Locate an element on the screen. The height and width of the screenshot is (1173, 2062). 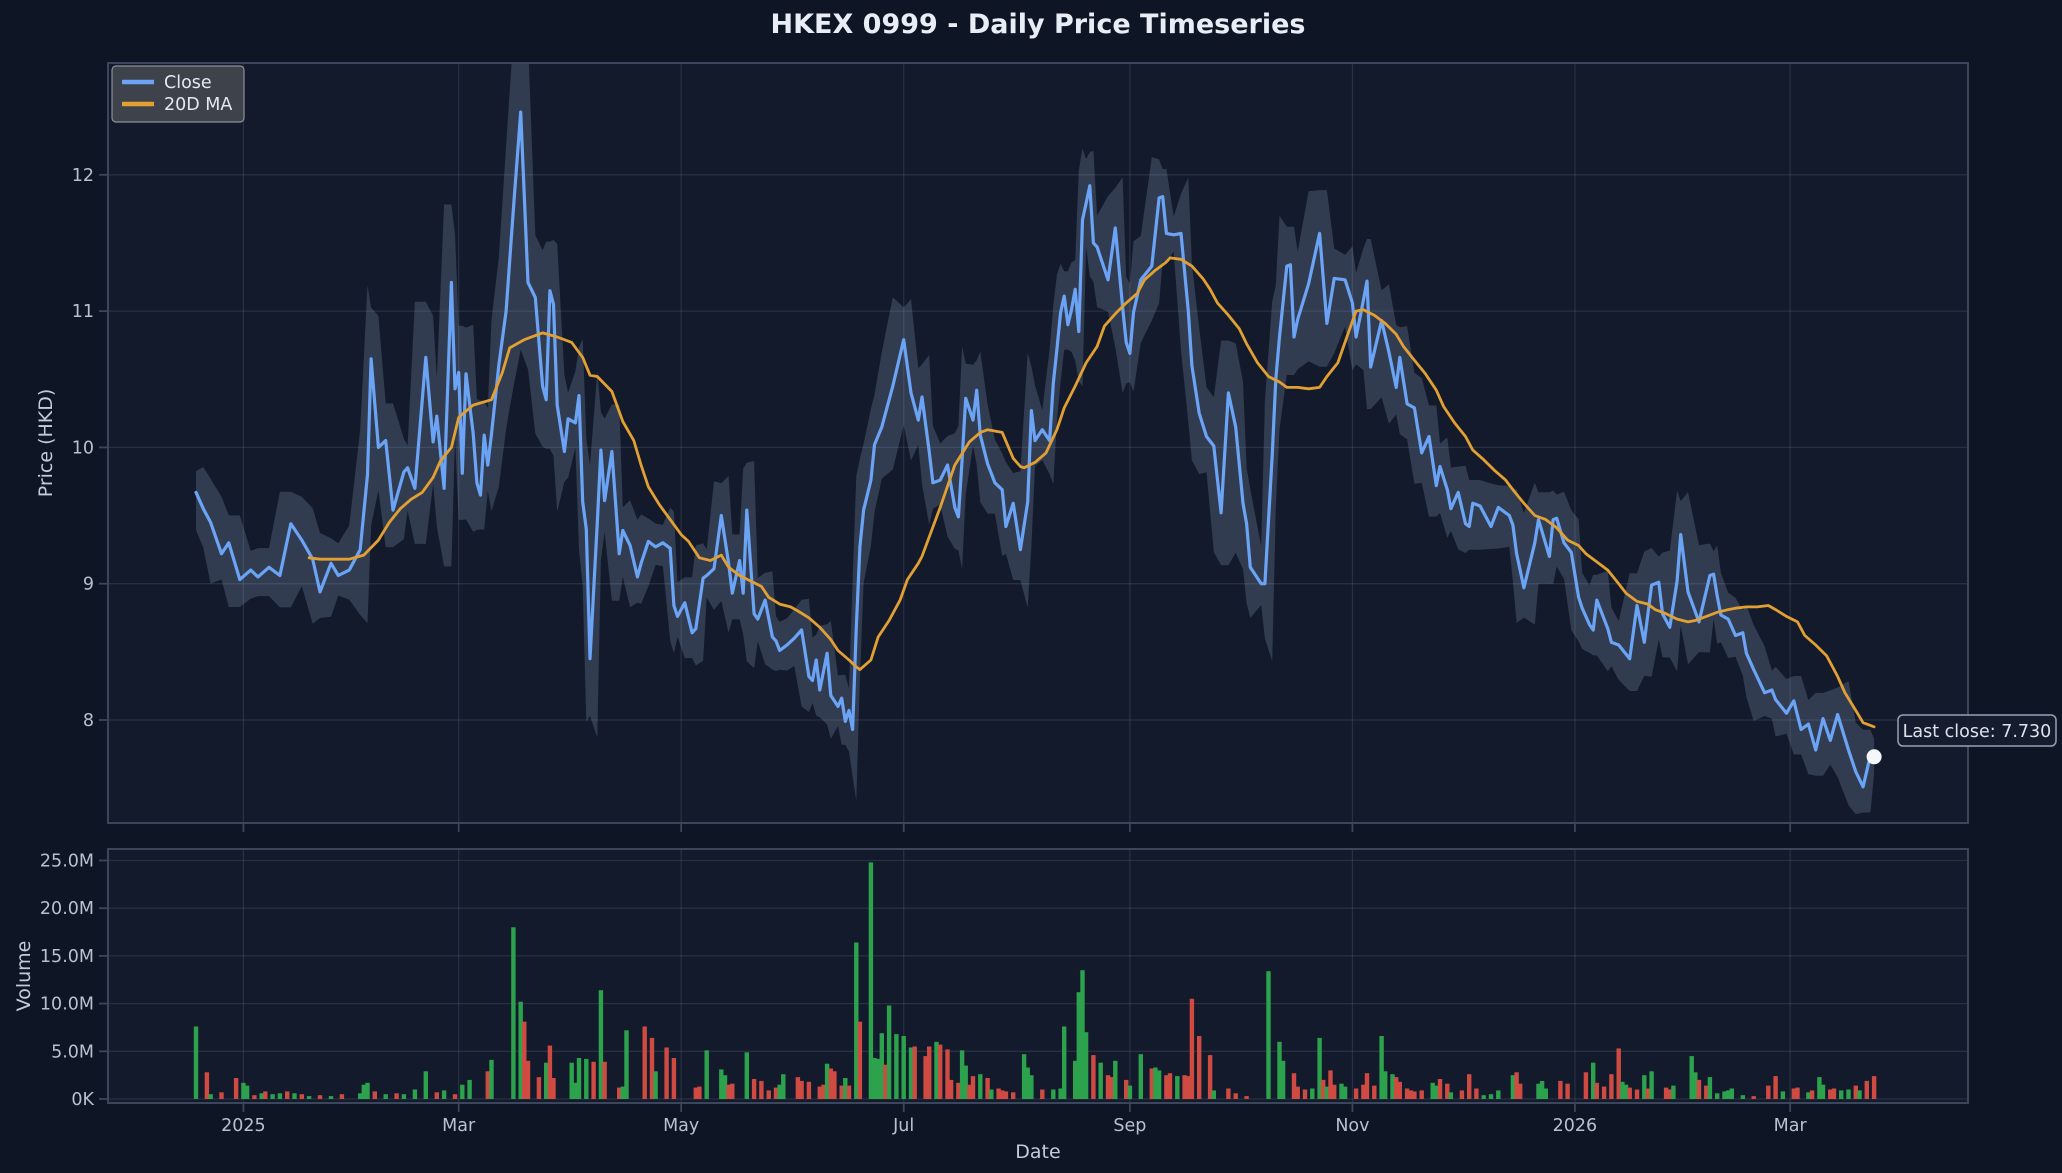
volume-ylabel: Volume is located at coordinates (24, 976).